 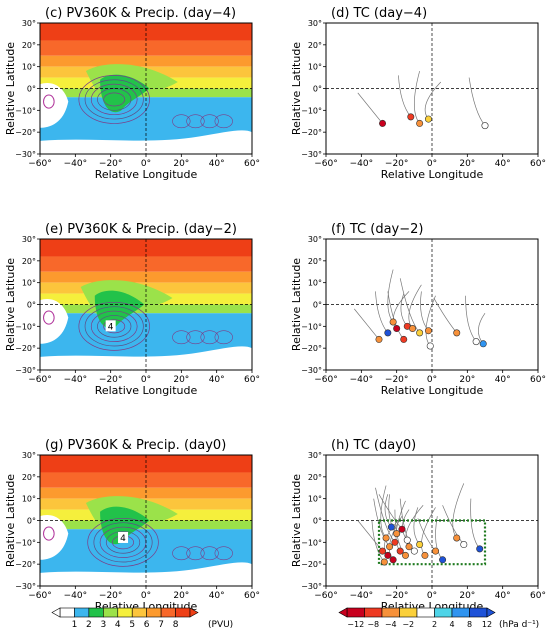 What do you see at coordinates (135, 445) in the screenshot?
I see `panel-title: (g) PV360K & Precip. (day0)` at bounding box center [135, 445].